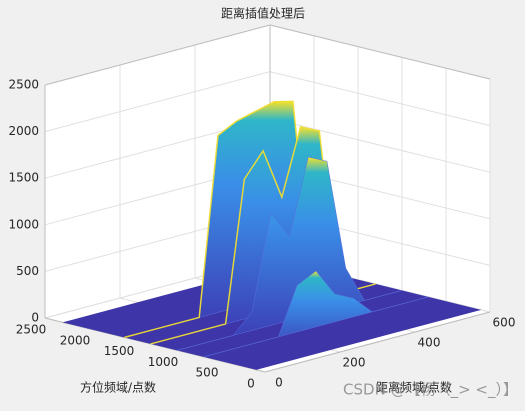  What do you see at coordinates (207, 373) in the screenshot?
I see `y-tick-label: 500` at bounding box center [207, 373].